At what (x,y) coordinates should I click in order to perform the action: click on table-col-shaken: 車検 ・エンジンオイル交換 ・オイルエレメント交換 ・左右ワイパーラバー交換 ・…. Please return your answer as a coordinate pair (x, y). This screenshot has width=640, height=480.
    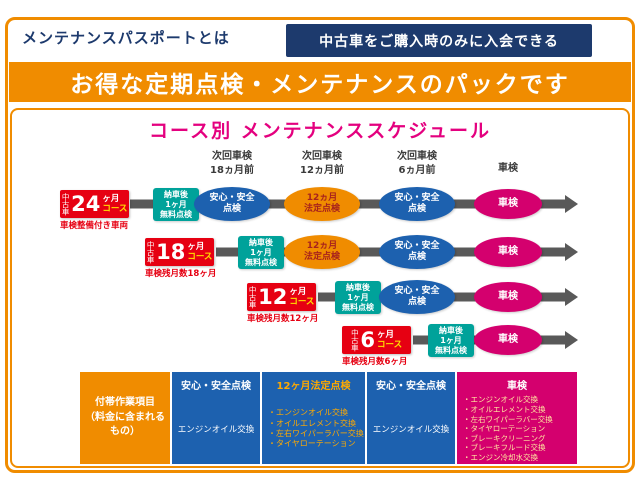
    Looking at the image, I should click on (517, 418).